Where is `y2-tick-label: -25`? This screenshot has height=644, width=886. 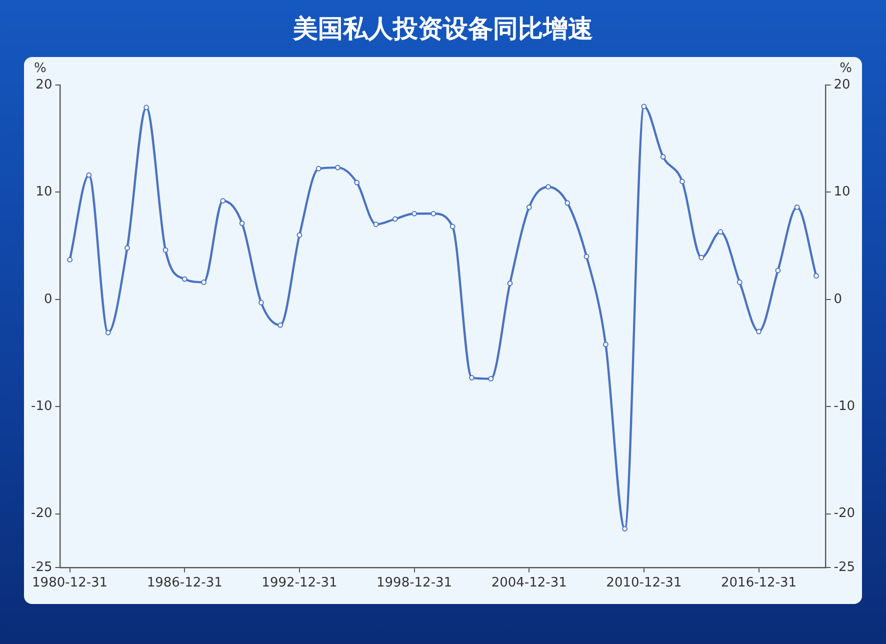 y2-tick-label: -25 is located at coordinates (844, 567).